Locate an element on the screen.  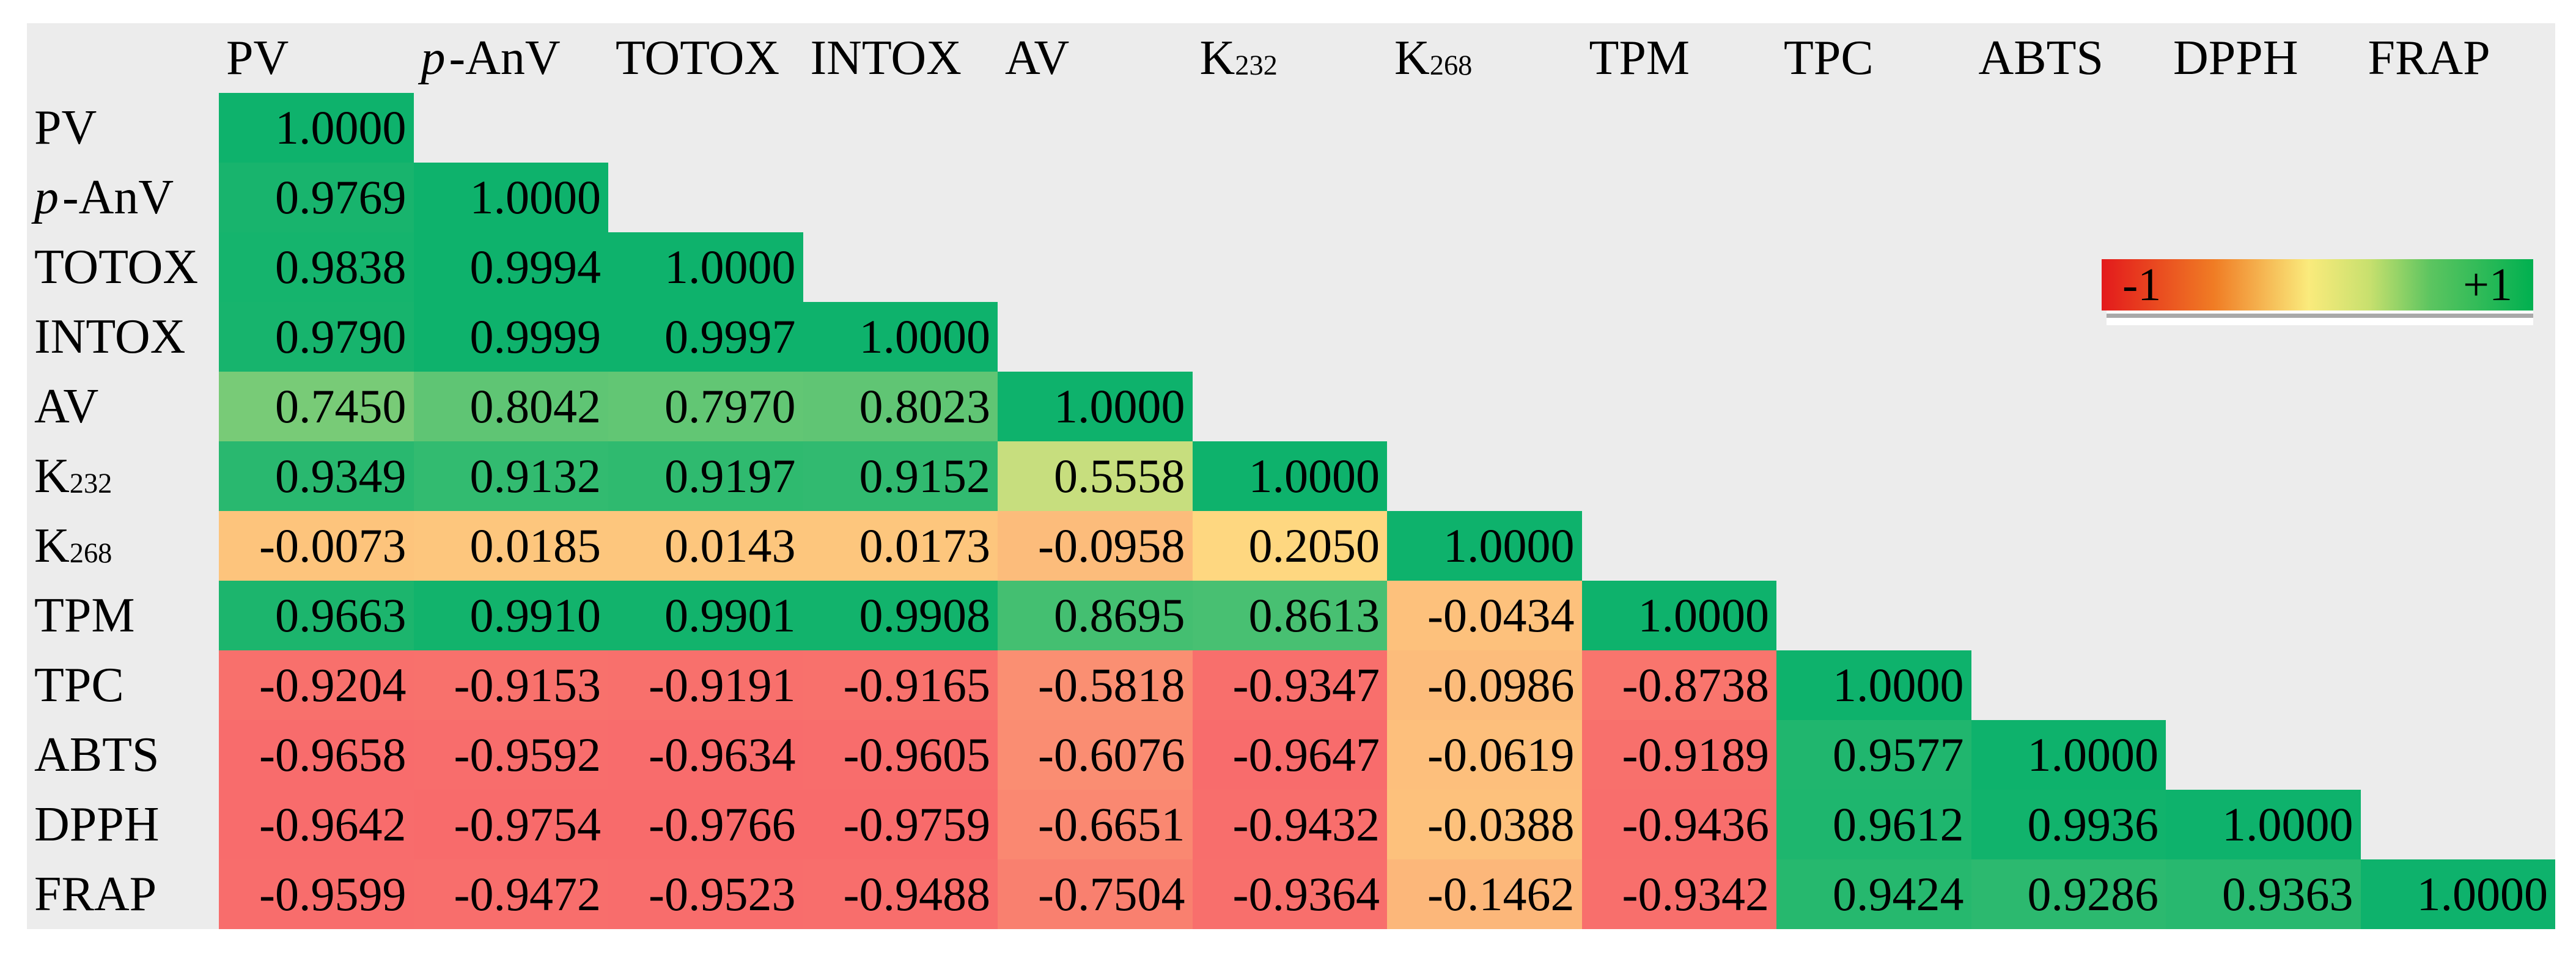
column-header-intox: INTOX is located at coordinates (886, 58).